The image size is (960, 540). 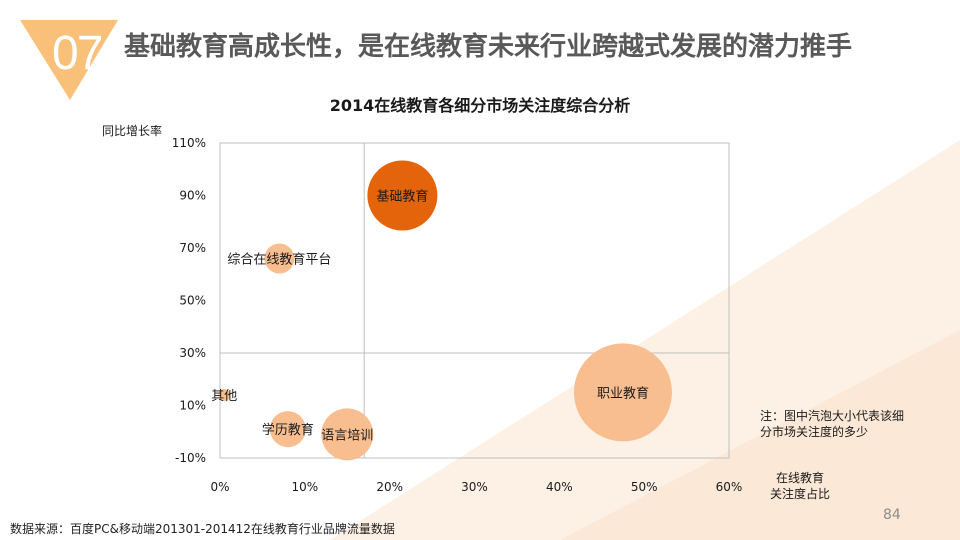 I want to click on chart-title: 2014在线教育各细分市场关注度综合分析, so click(x=480, y=105).